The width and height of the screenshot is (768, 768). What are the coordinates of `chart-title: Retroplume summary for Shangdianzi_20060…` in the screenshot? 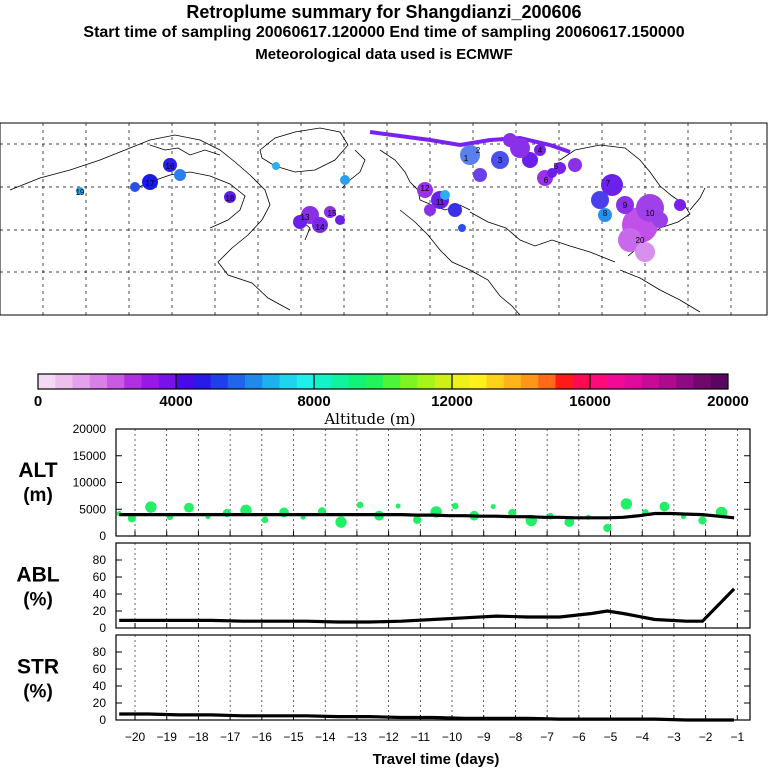 It's located at (384, 12).